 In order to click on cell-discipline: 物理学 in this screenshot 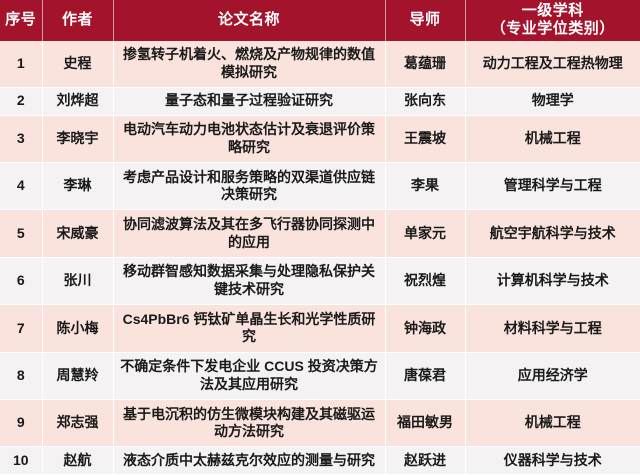, I will do `click(552, 101)`.